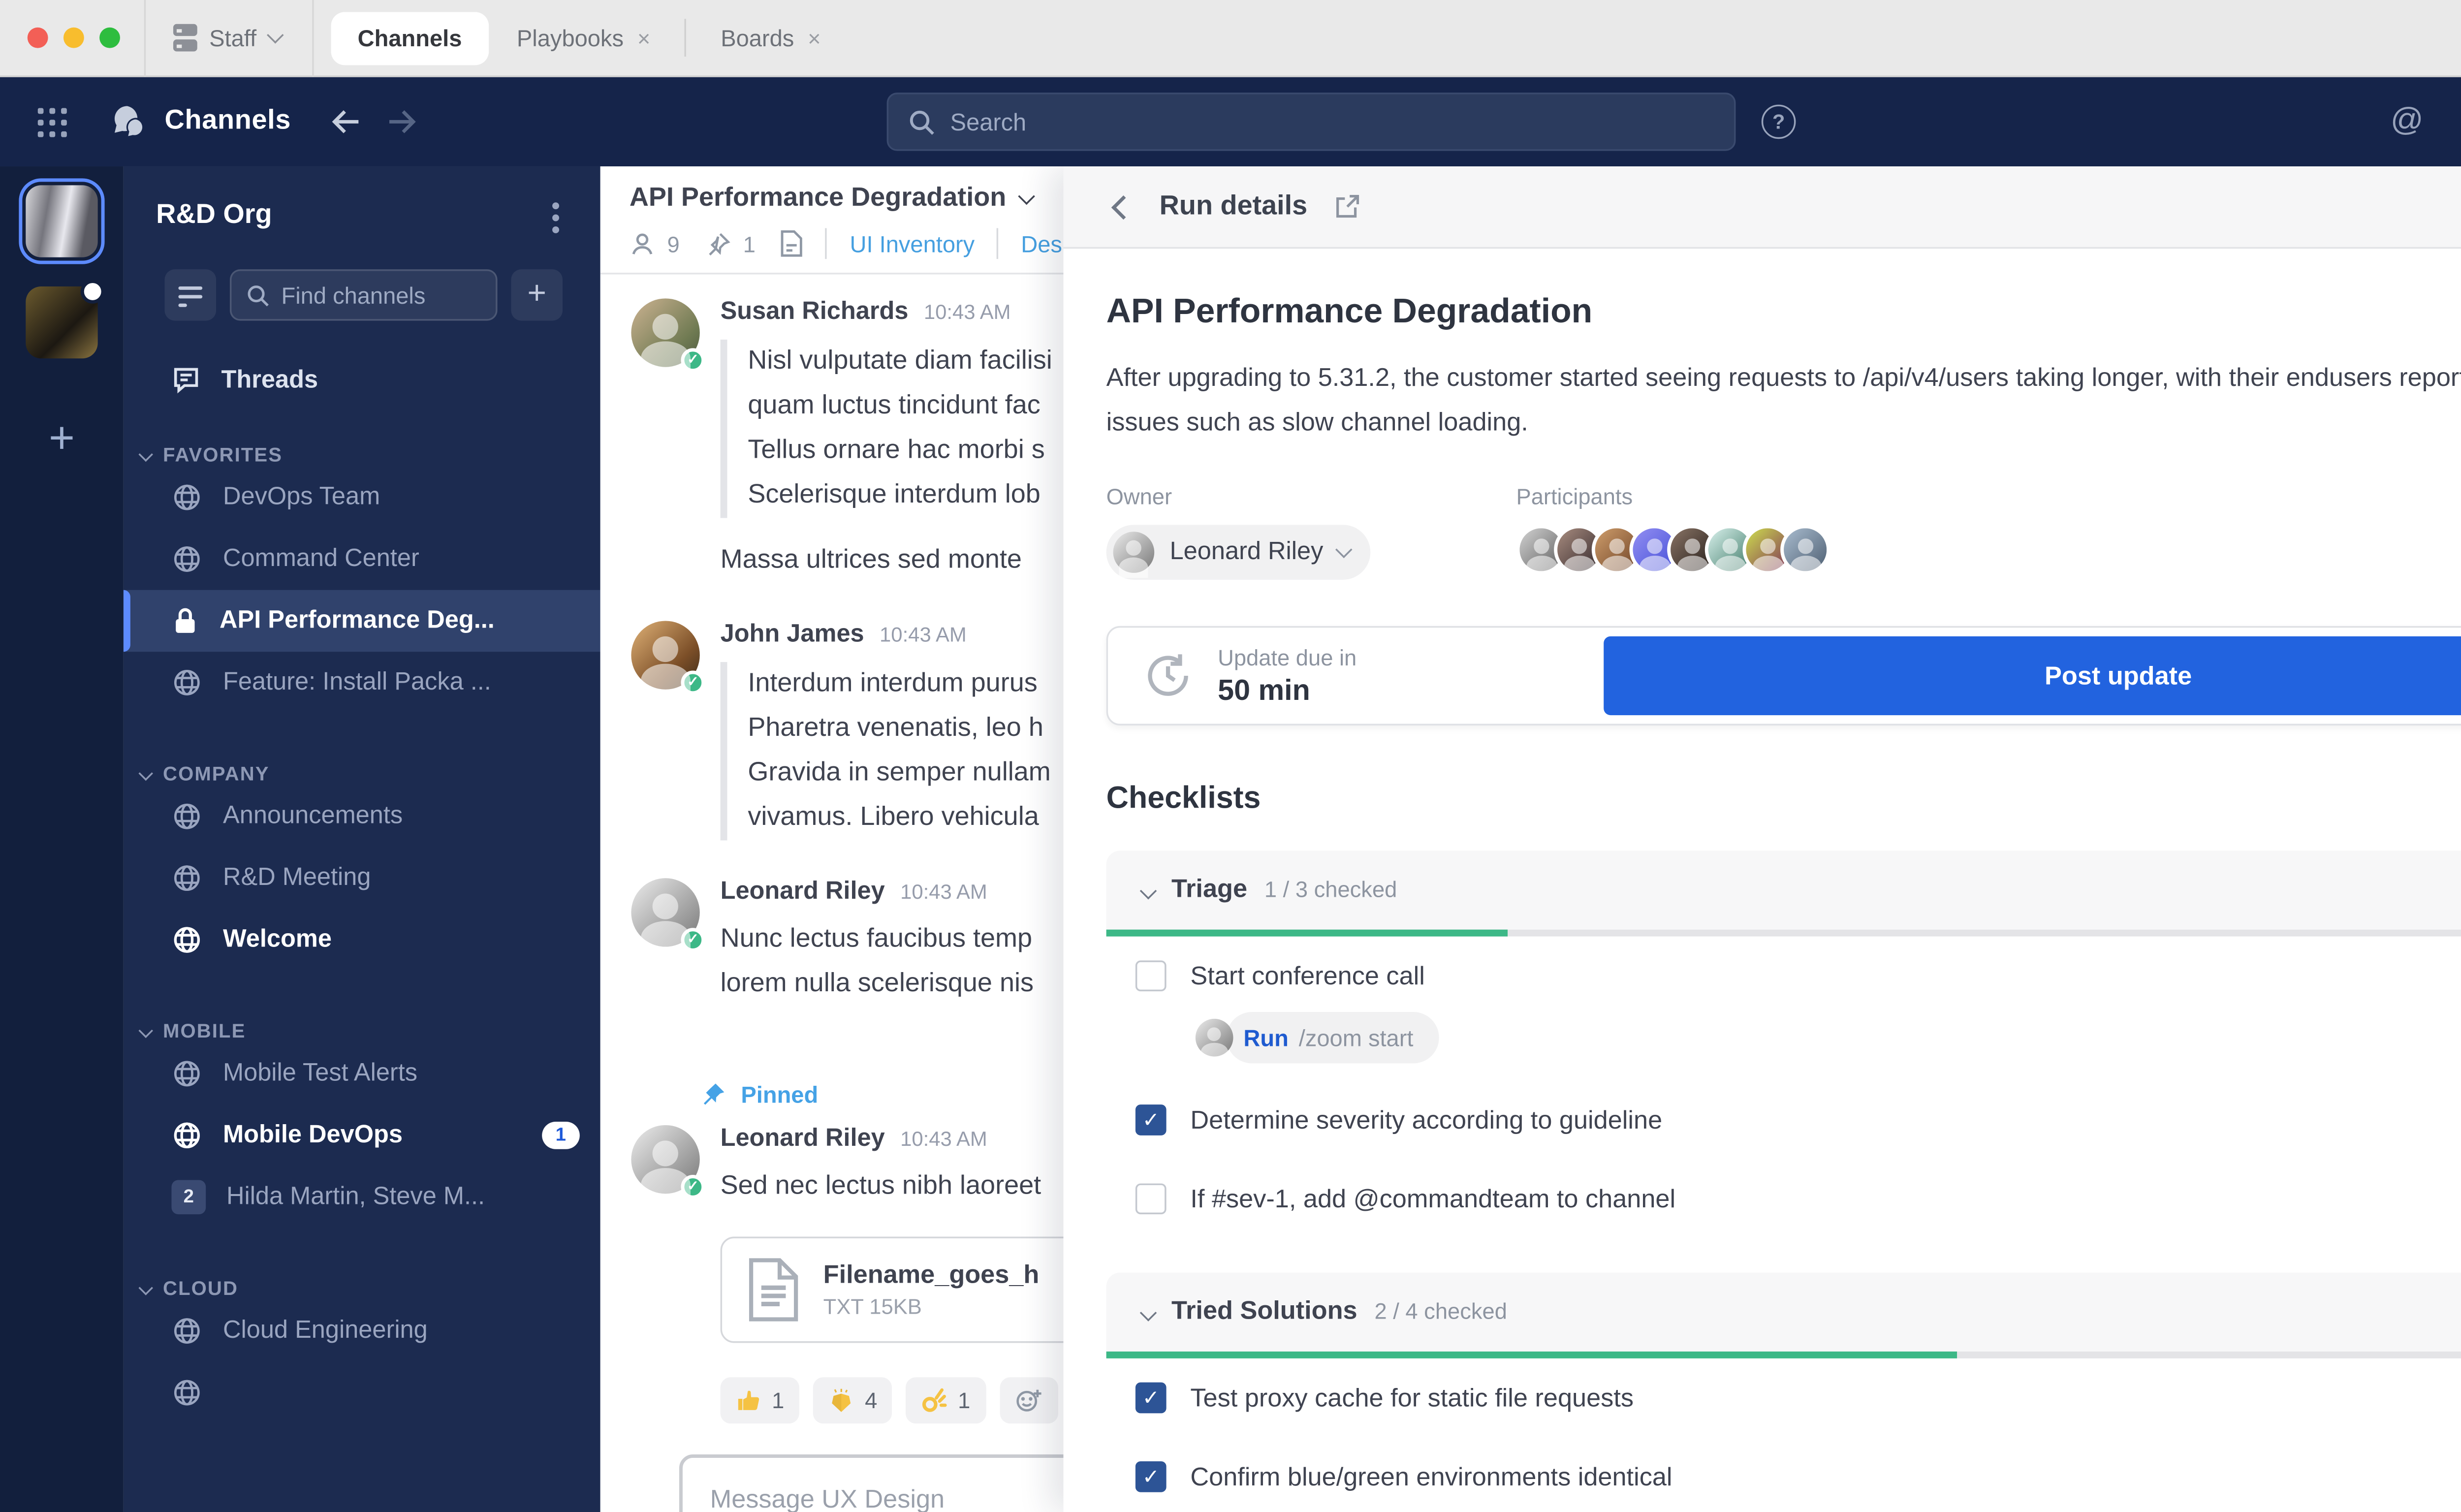  I want to click on add-team-button: +, so click(61, 437).